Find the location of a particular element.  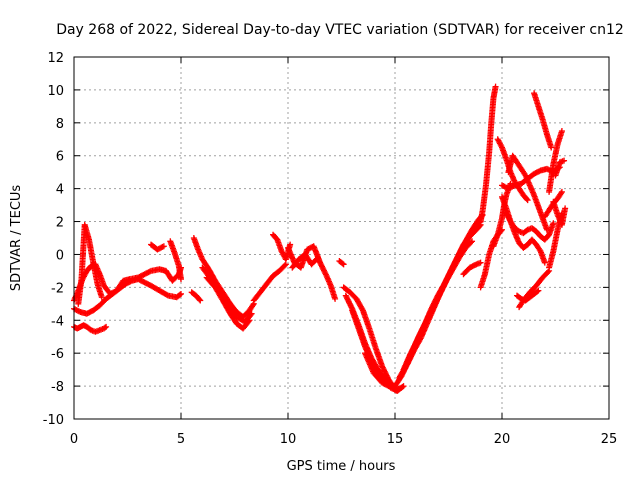

y-tick-label: 2 is located at coordinates (60, 223).